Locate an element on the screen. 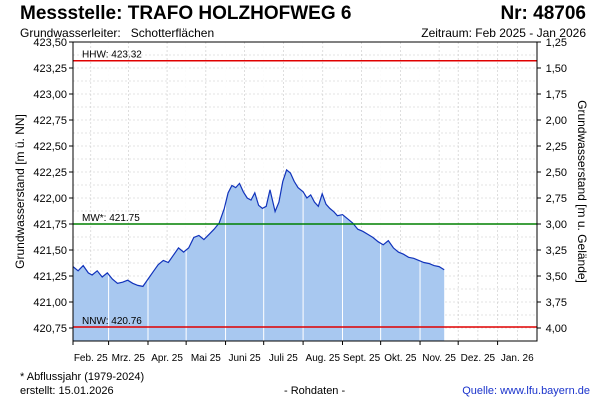  created-date: erstellt: 15.01.2026 is located at coordinates (67, 391).